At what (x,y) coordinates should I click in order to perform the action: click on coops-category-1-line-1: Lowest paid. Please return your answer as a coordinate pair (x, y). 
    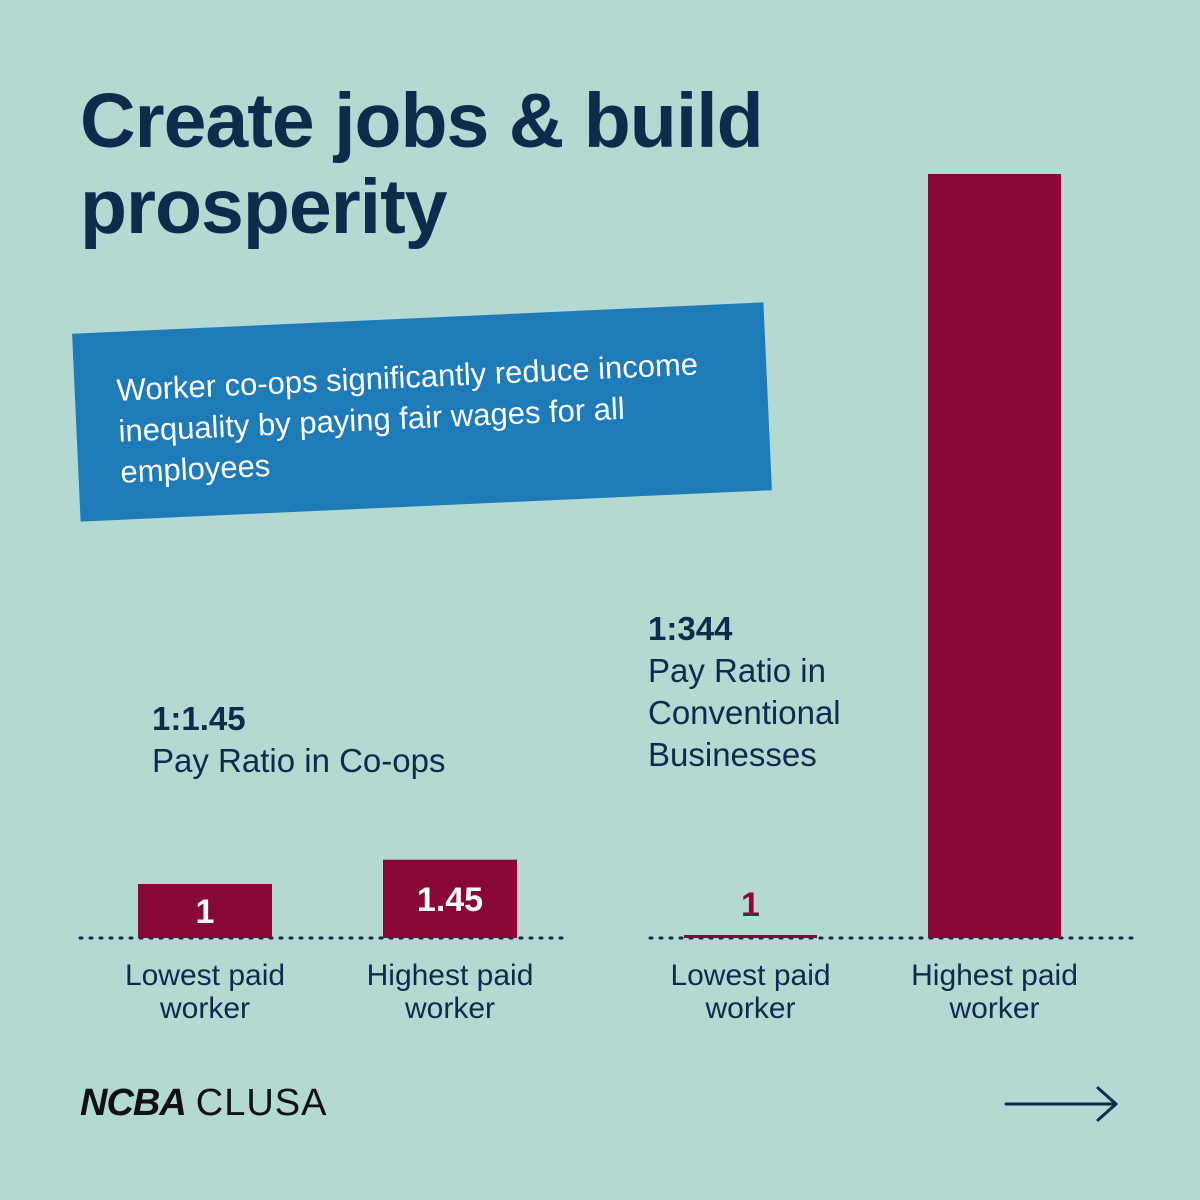
    Looking at the image, I should click on (205, 975).